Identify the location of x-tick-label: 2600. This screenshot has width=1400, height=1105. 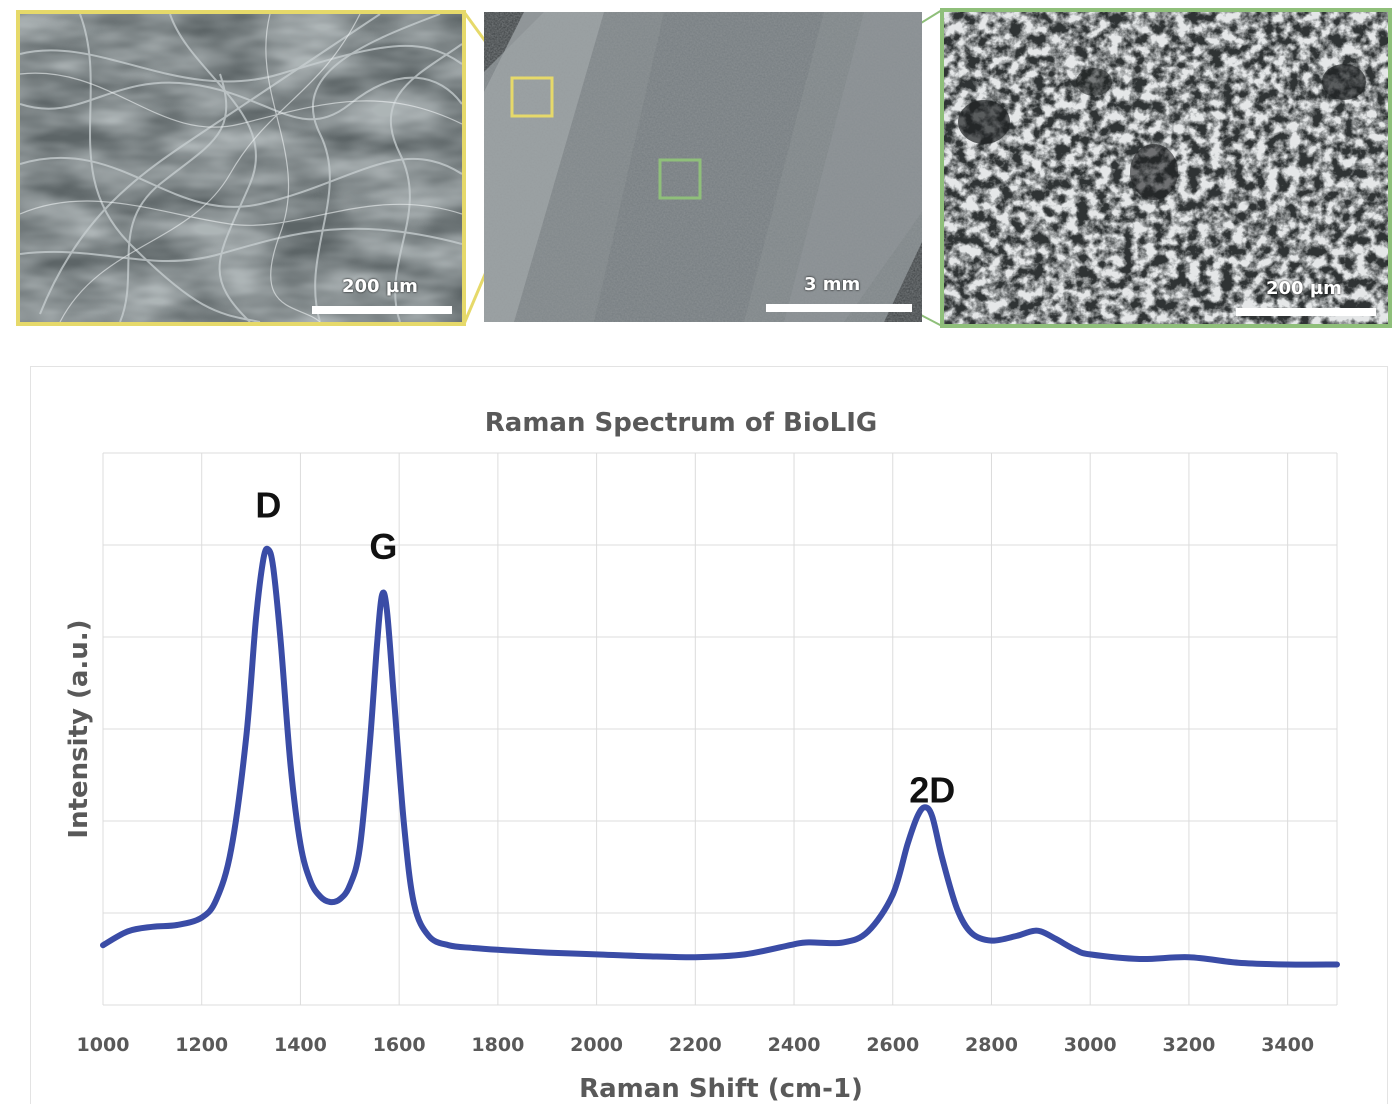
(892, 1045).